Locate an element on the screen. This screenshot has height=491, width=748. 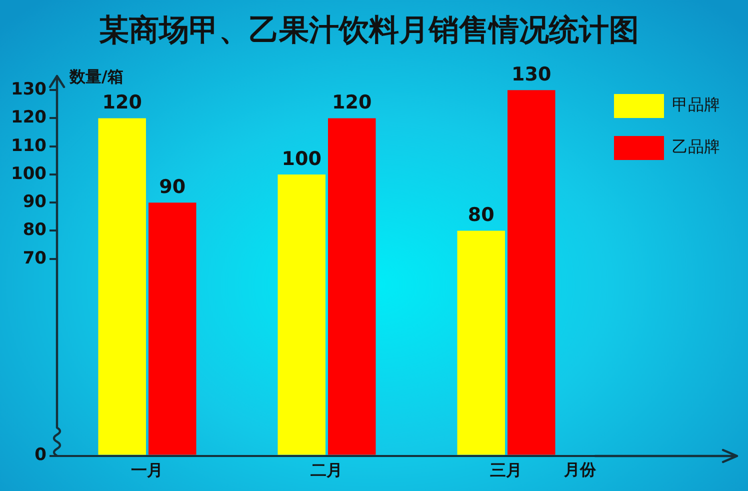
y-axis-title: 数量/箱 is located at coordinates (96, 76).